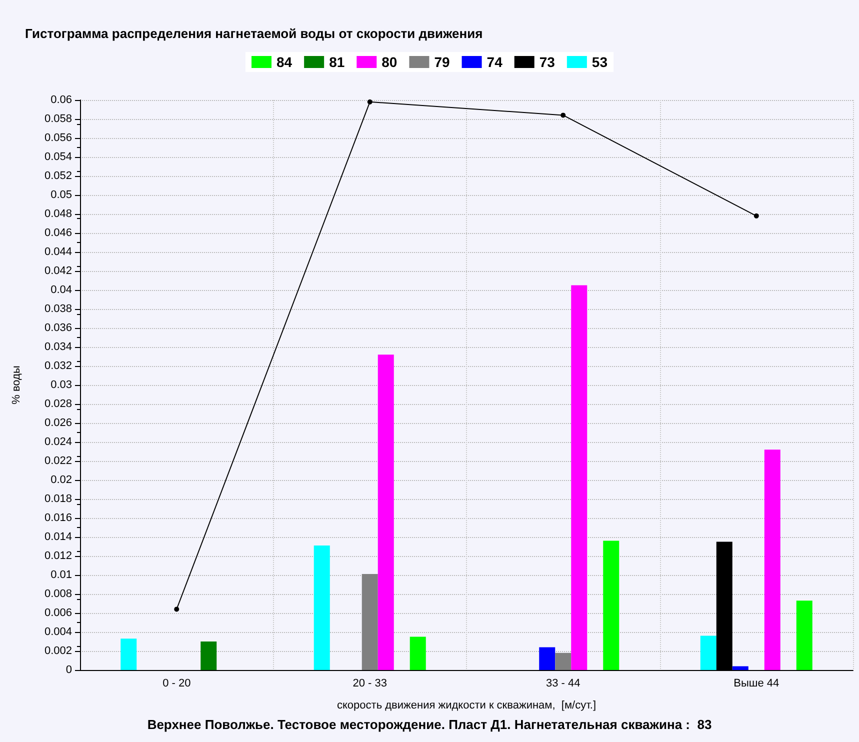  What do you see at coordinates (58, 651) in the screenshot?
I see `y-tick-label: 0.002` at bounding box center [58, 651].